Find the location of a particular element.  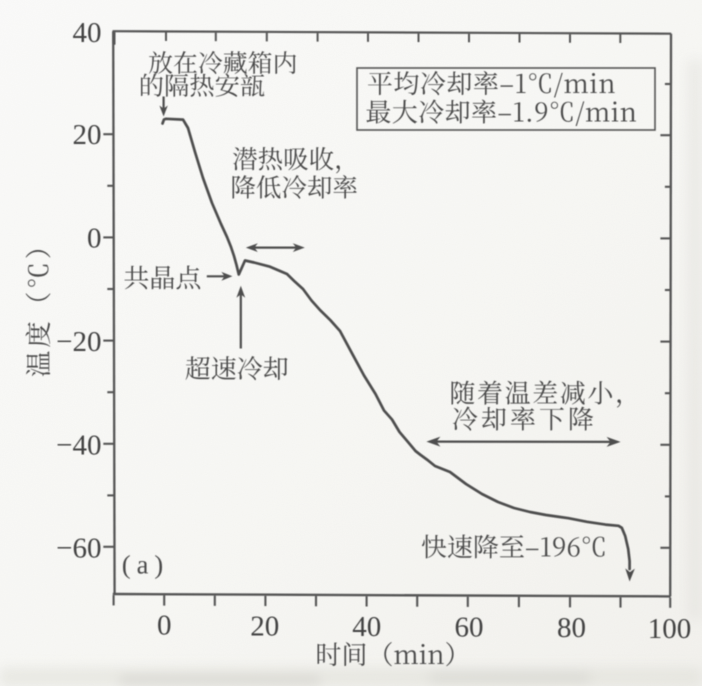

svg-text: −40 is located at coordinates (78, 445).